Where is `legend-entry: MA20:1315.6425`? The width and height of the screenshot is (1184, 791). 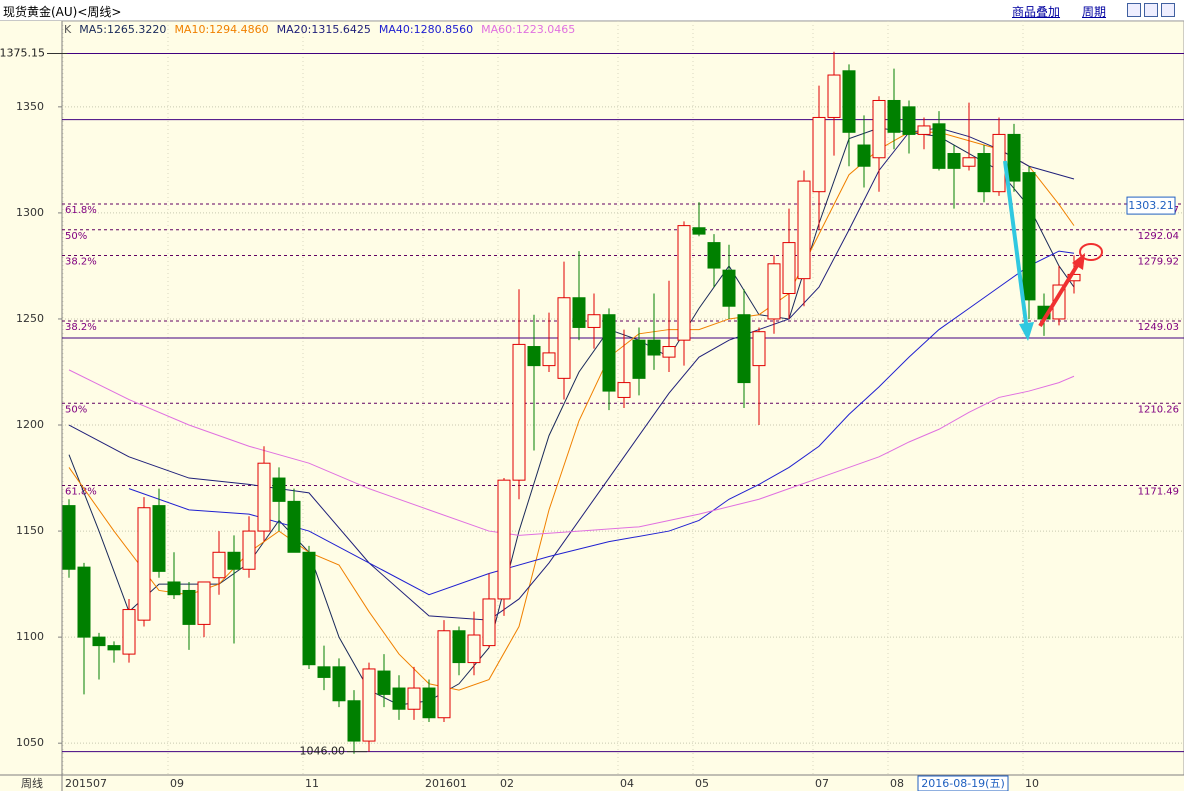 legend-entry: MA20:1315.6425 is located at coordinates (324, 29).